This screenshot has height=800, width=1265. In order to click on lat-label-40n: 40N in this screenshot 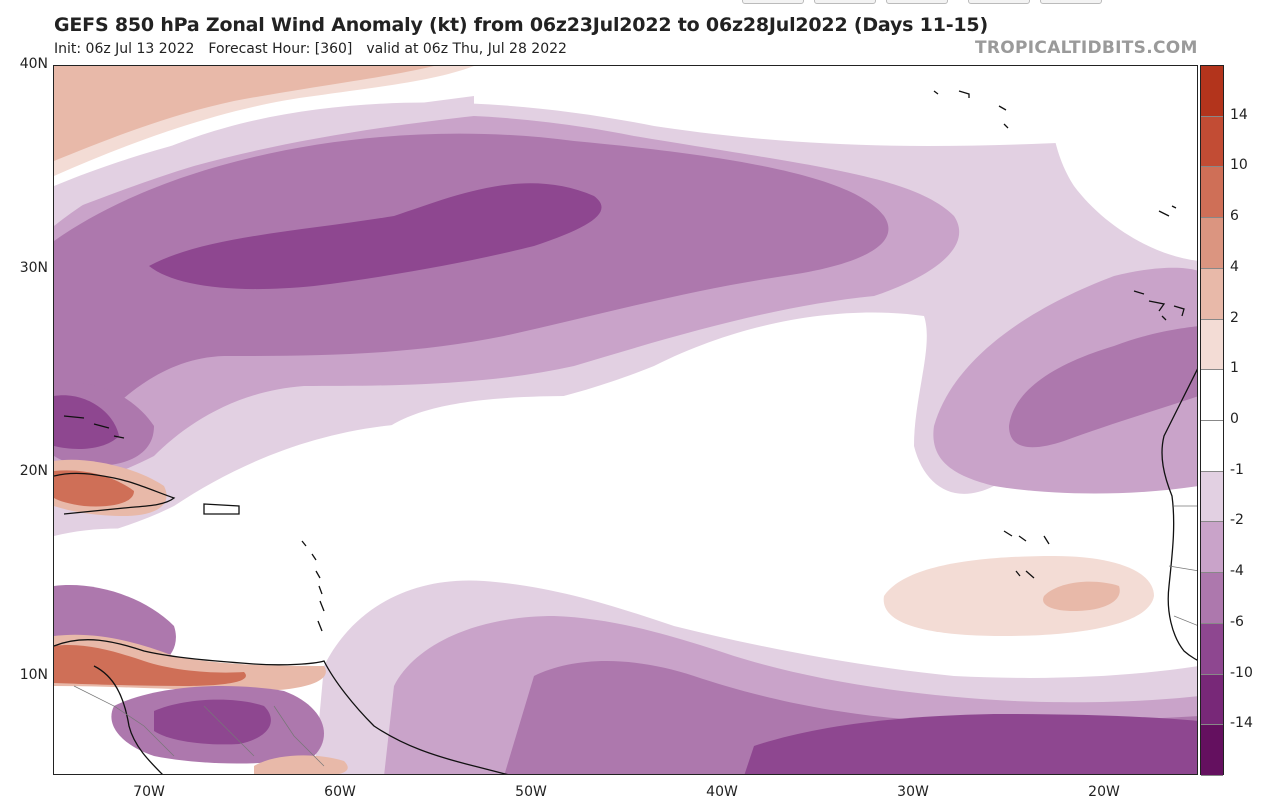, I will do `click(33, 64)`.